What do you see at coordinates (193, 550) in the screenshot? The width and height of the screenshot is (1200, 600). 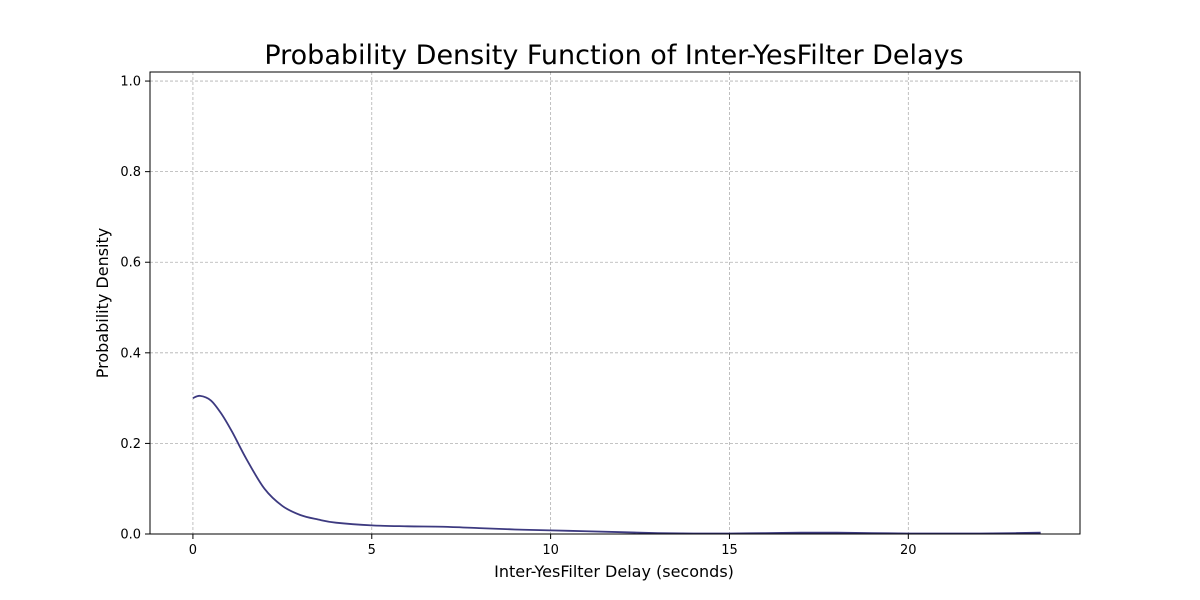 I see `x-tick-label: 0` at bounding box center [193, 550].